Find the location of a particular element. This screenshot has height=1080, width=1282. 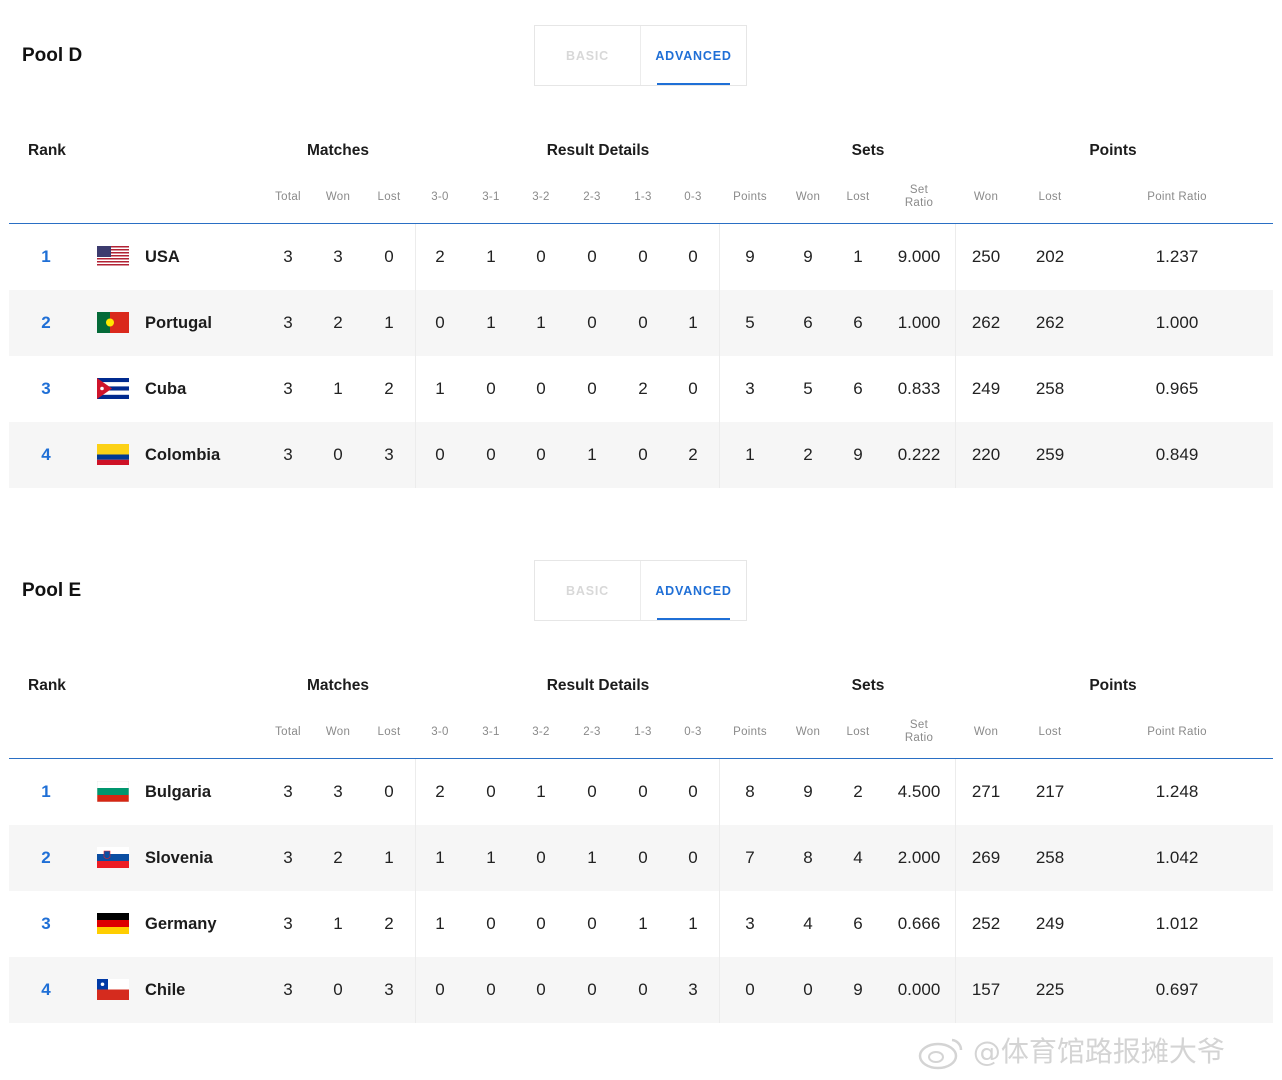

stat-cell: 249 is located at coordinates (986, 388).